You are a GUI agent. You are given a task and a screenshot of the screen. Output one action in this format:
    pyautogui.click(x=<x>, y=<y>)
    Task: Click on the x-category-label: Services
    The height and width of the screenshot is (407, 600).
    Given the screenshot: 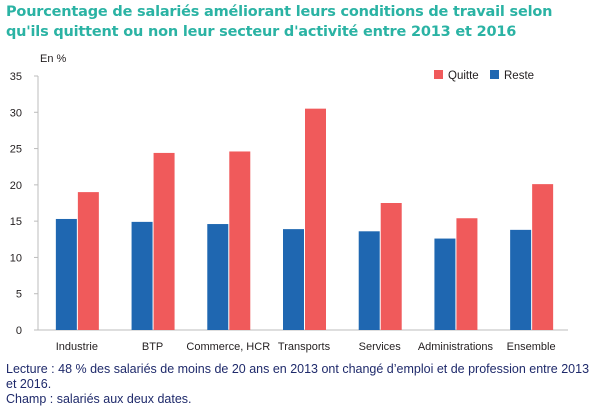 What is the action you would take?
    pyautogui.click(x=380, y=347)
    